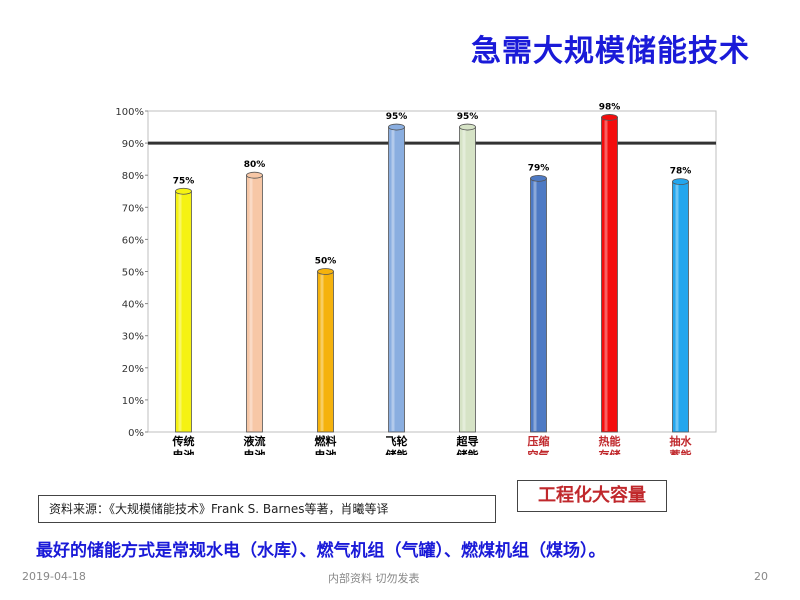 The image size is (800, 600). I want to click on bar-value-label: 50%, so click(326, 262).